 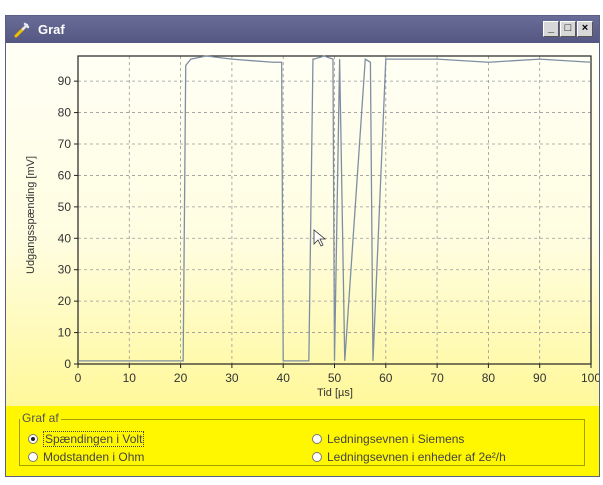 I want to click on x-tick-label: 40, so click(x=284, y=378).